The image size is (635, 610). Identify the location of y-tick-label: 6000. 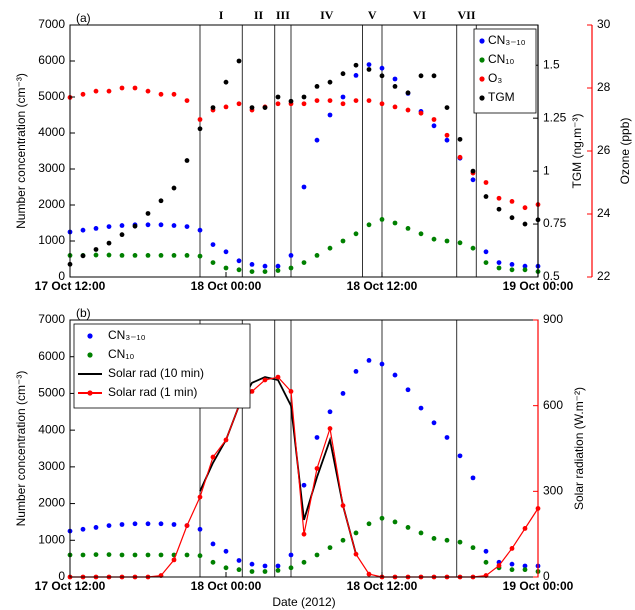
(51, 356).